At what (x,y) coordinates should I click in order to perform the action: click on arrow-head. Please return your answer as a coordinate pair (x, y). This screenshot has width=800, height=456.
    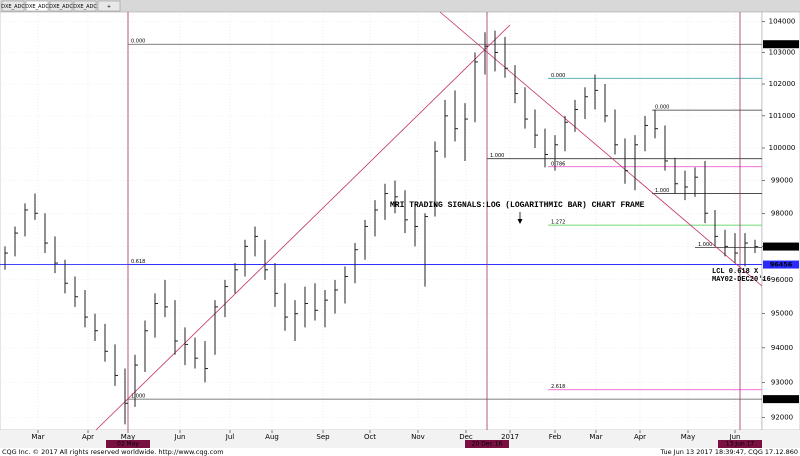
    Looking at the image, I should click on (520, 221).